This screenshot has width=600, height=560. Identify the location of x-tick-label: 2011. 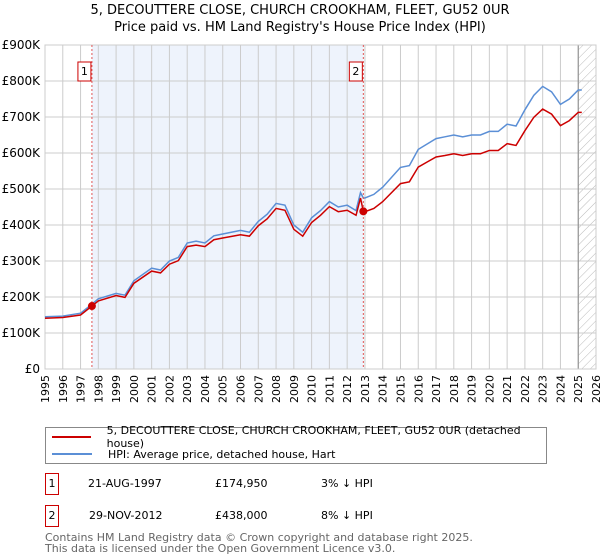
(329, 389).